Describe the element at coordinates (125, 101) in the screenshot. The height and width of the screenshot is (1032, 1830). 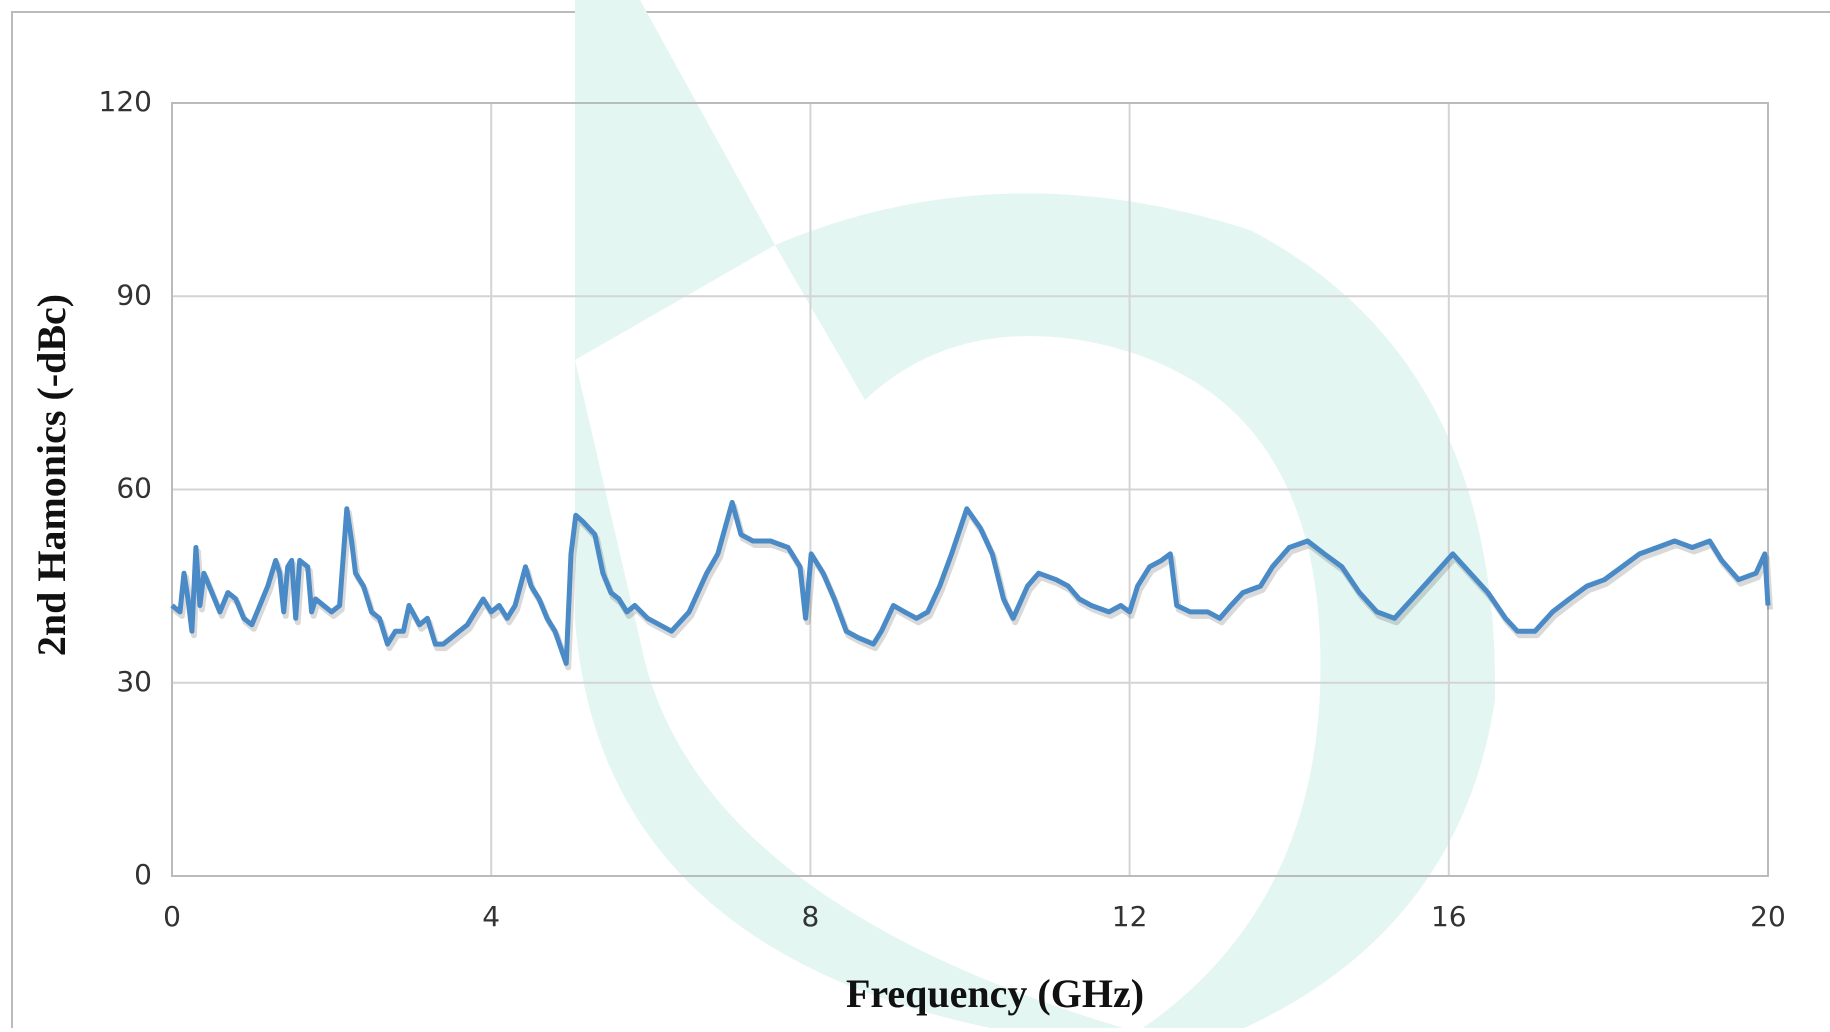
I see `y-tick-label: 120` at that location.